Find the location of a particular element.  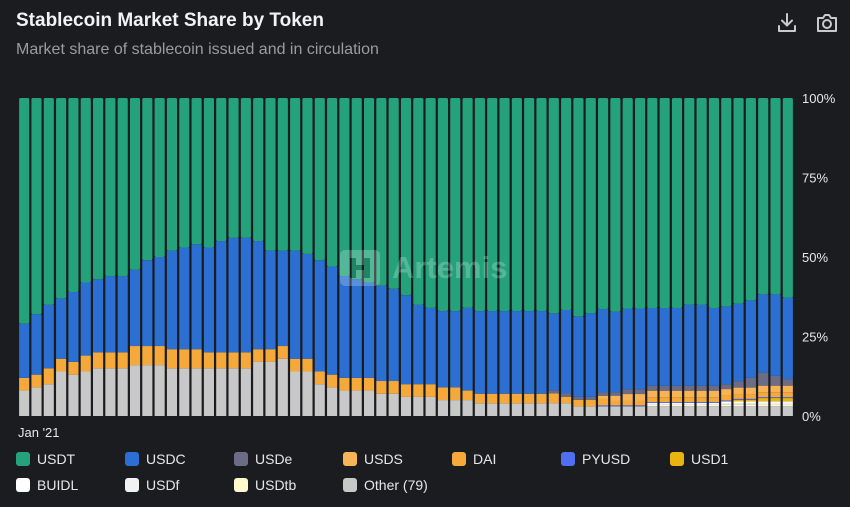

legend-item: USD1 is located at coordinates (724, 459).